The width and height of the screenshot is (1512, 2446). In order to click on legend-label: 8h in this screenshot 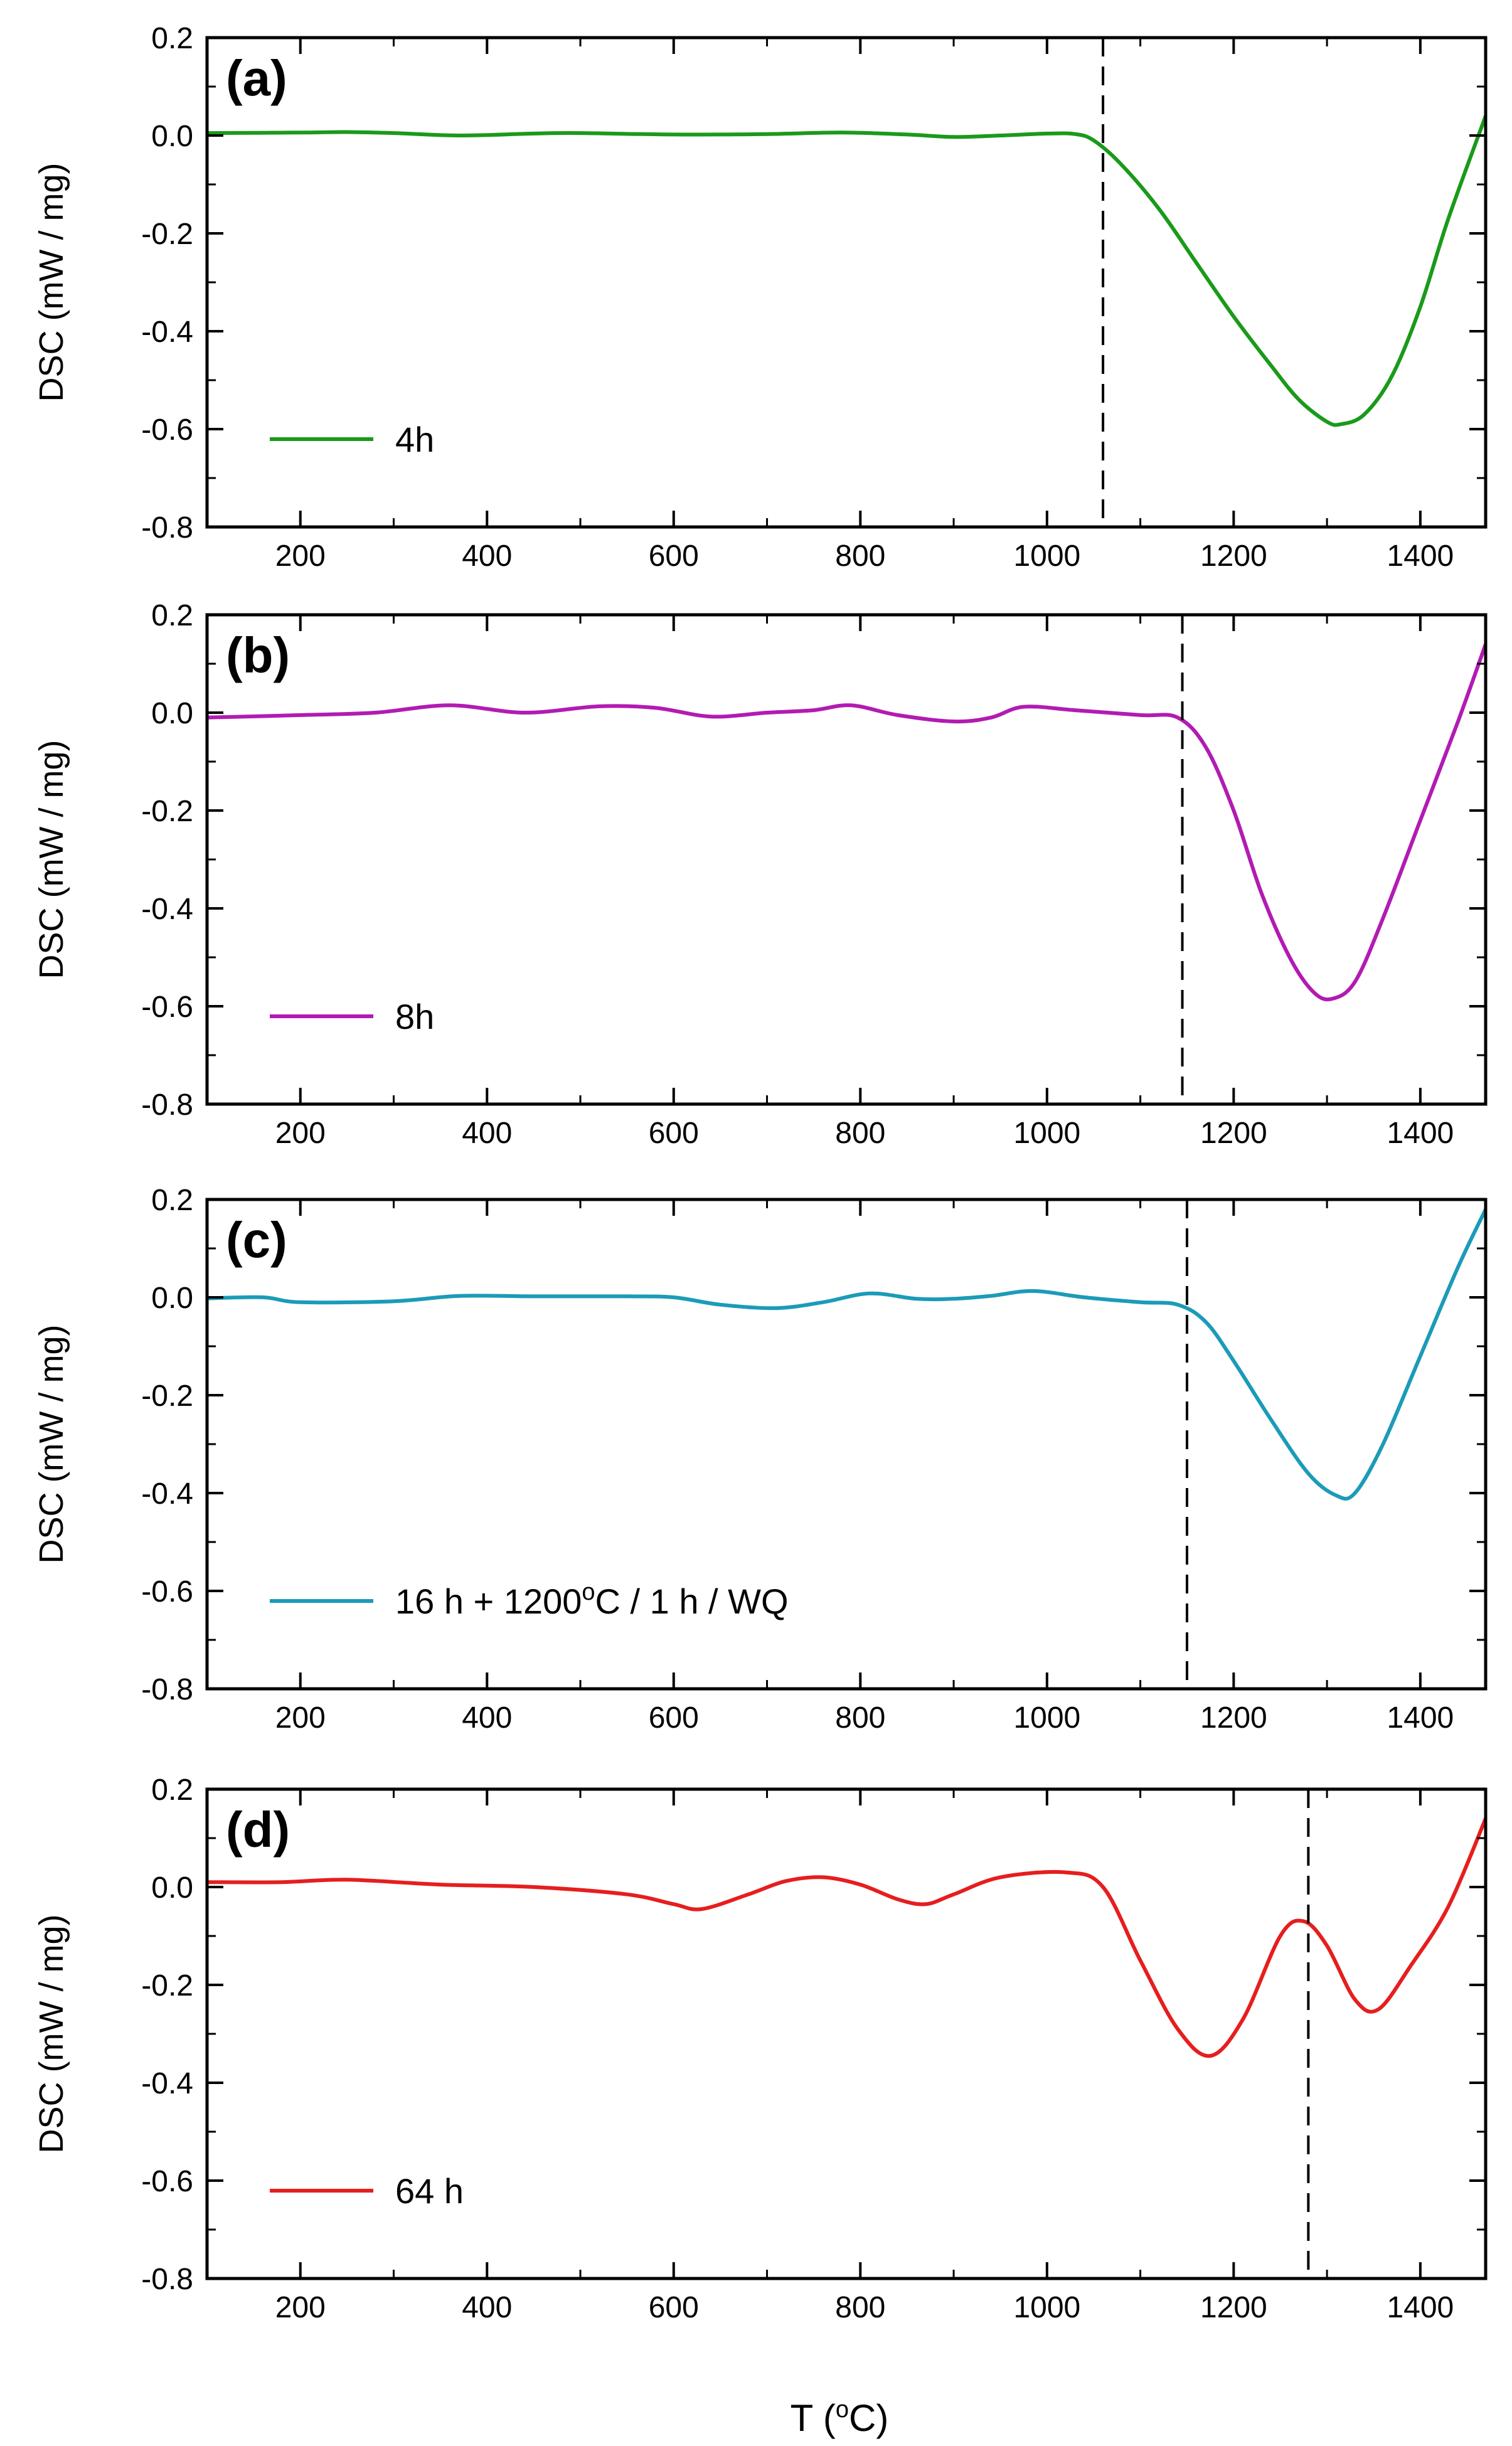, I will do `click(414, 1017)`.